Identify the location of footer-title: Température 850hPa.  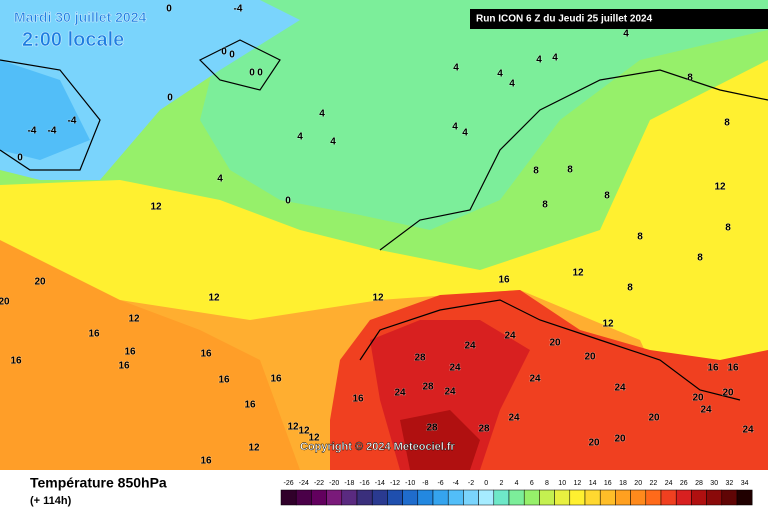
(98, 483).